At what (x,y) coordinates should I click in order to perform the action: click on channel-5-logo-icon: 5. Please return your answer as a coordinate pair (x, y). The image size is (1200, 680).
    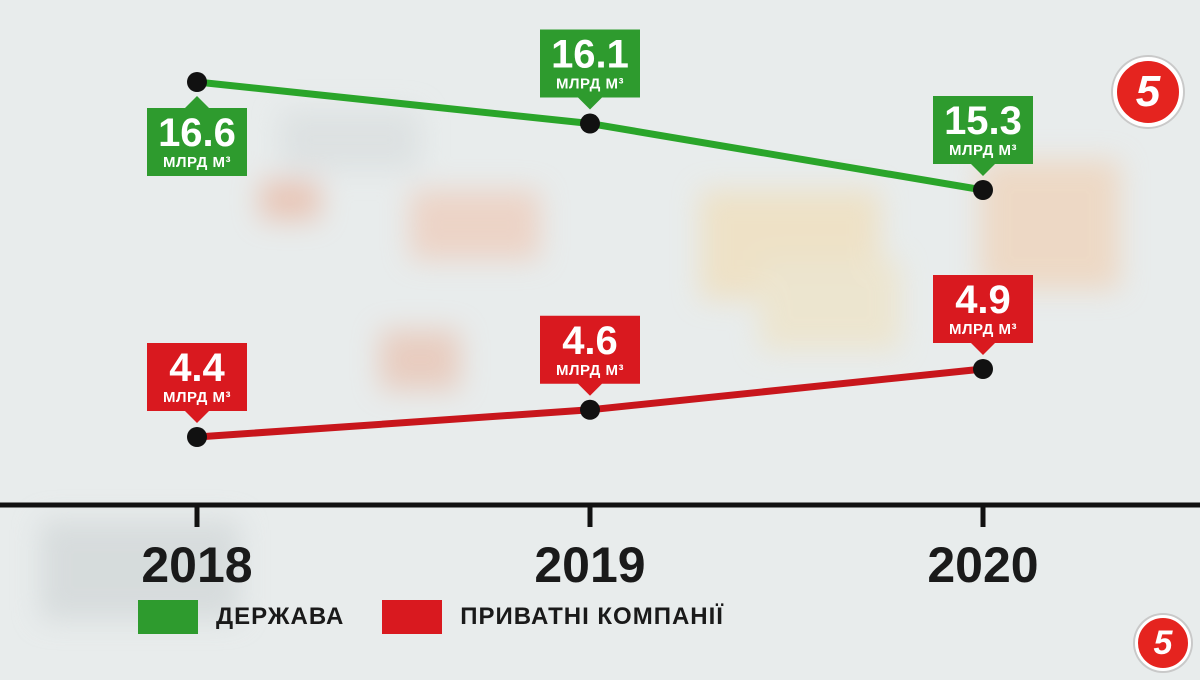
    Looking at the image, I should click on (1148, 92).